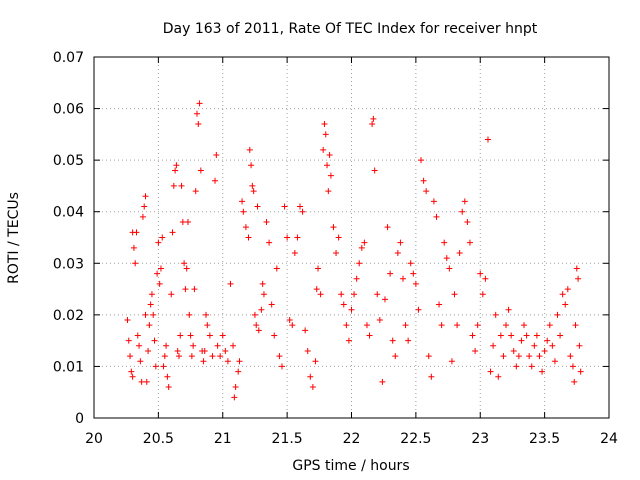 This screenshot has height=480, width=640. Describe the element at coordinates (350, 466) in the screenshot. I see `x-axis-label: GPS time / hours` at that location.